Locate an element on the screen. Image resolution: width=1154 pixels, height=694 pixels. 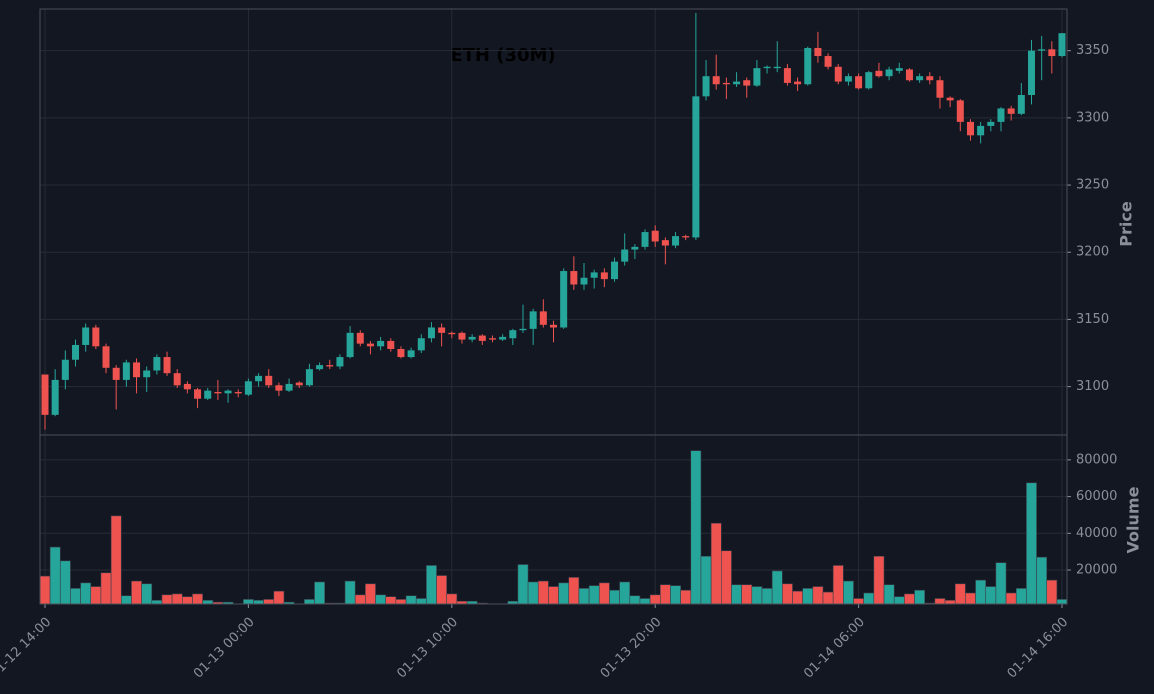
y-tick-label: 80000 is located at coordinates (1096, 459).